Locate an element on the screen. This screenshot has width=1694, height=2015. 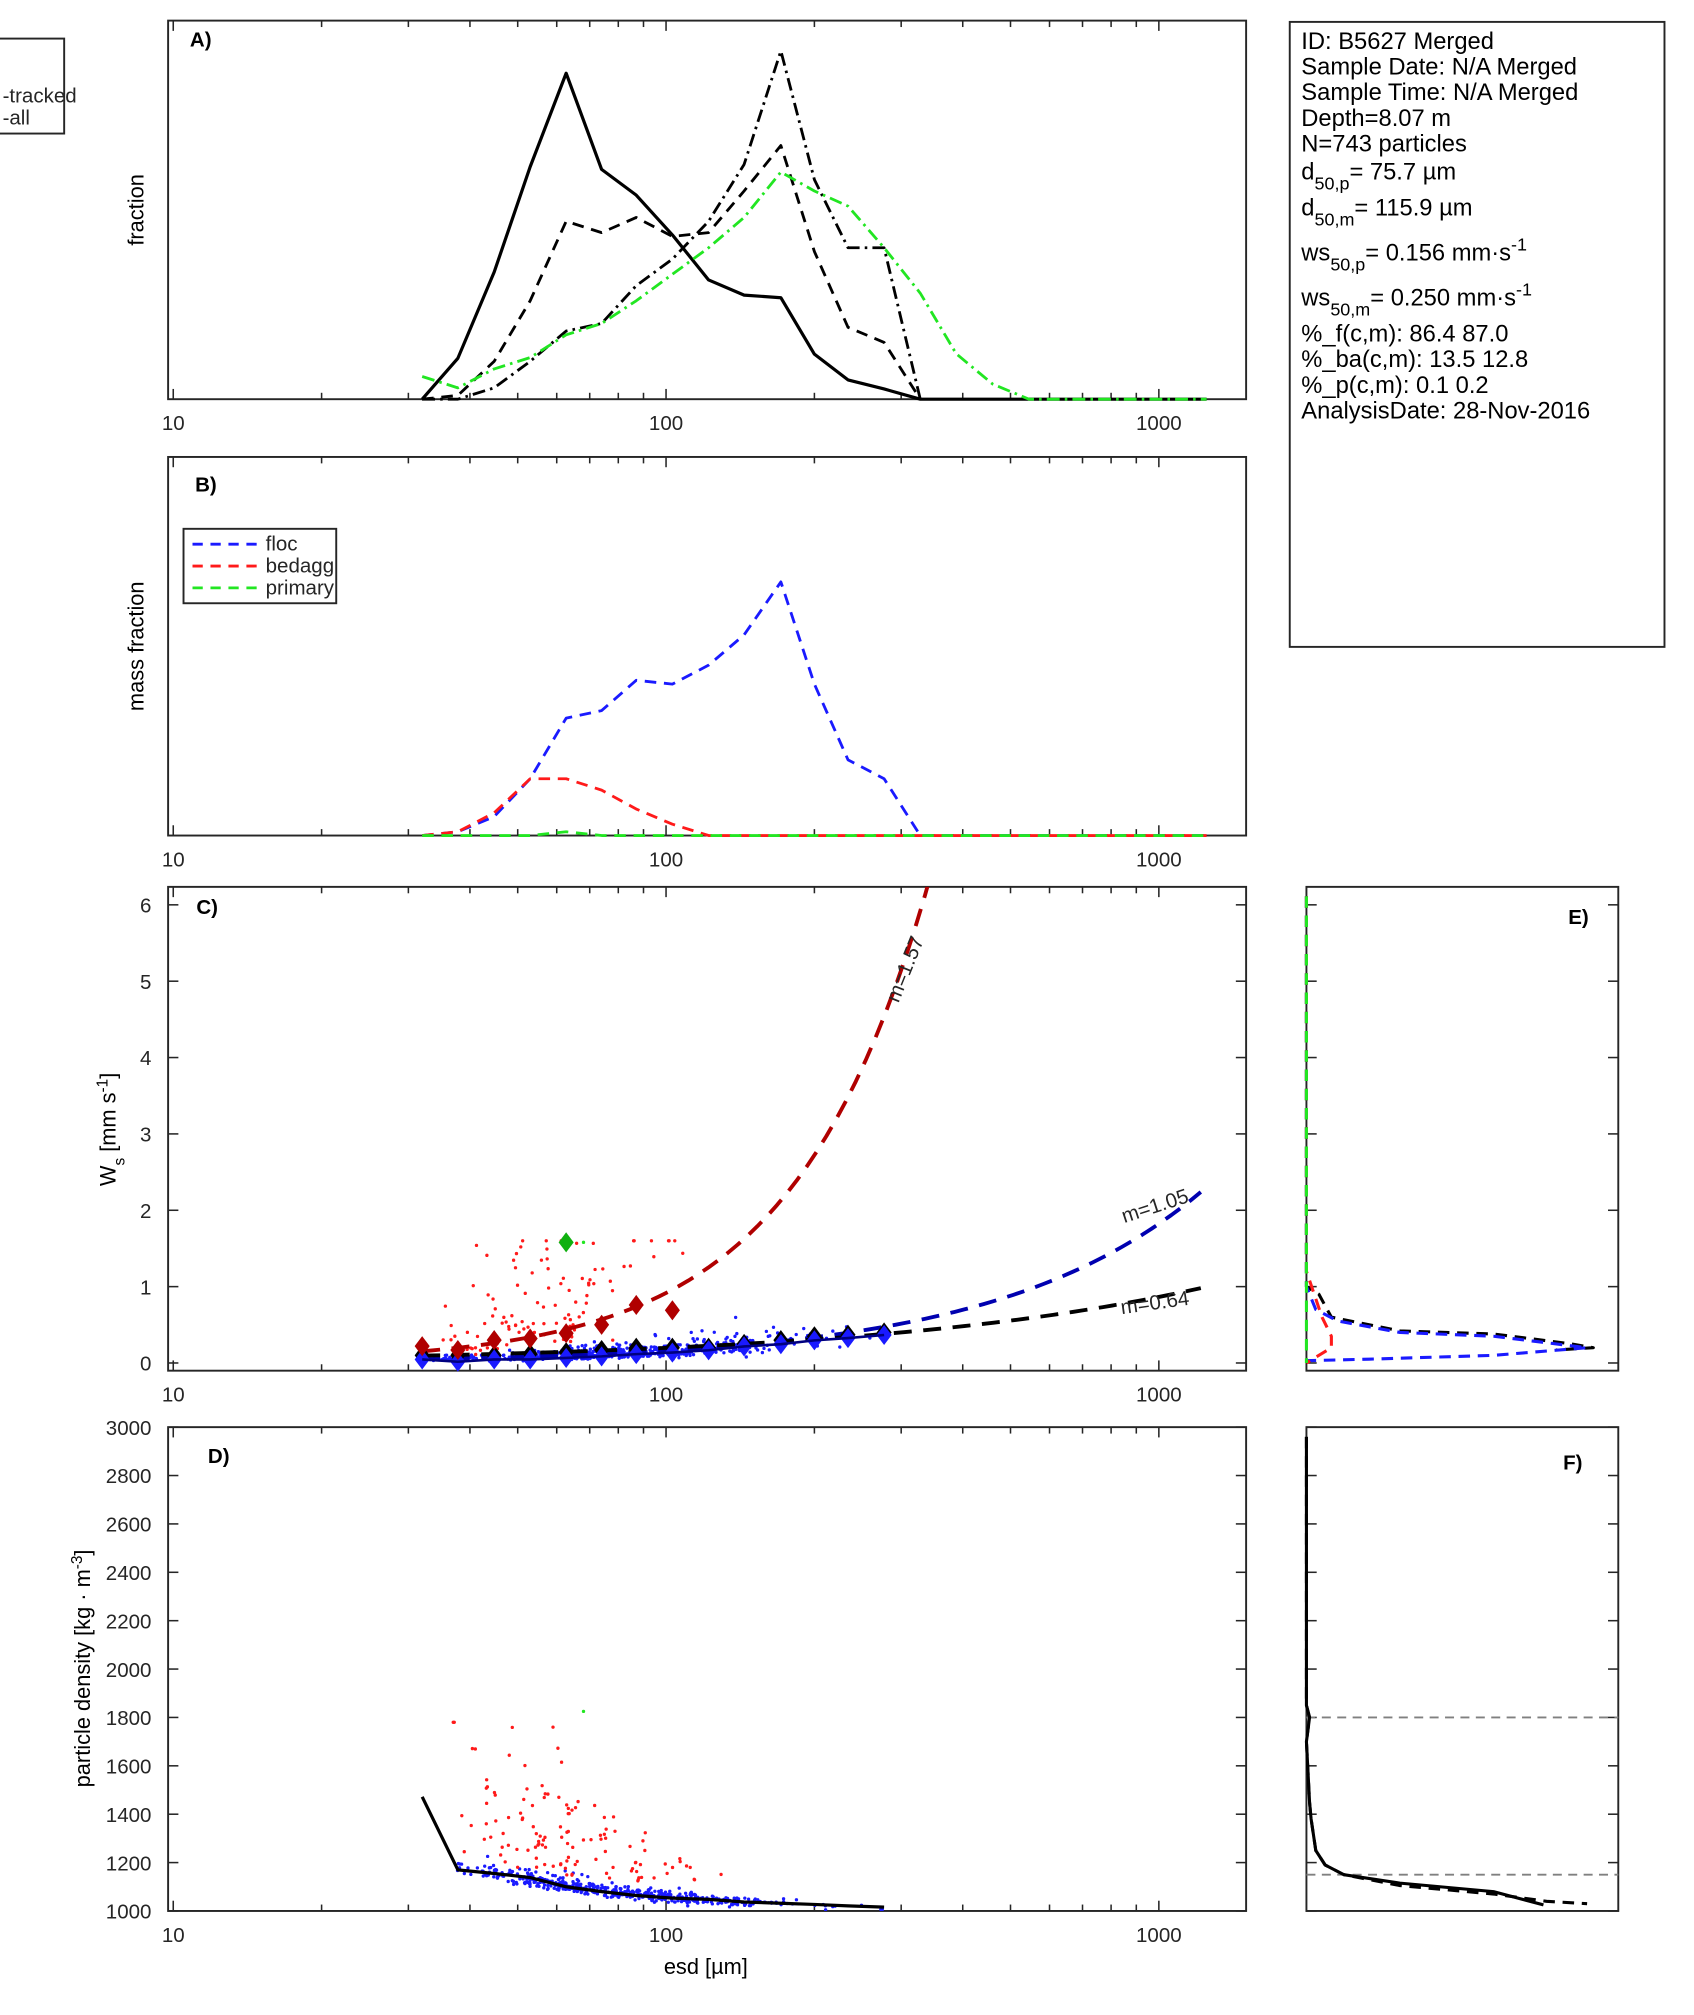
panel-label: C) is located at coordinates (207, 907).